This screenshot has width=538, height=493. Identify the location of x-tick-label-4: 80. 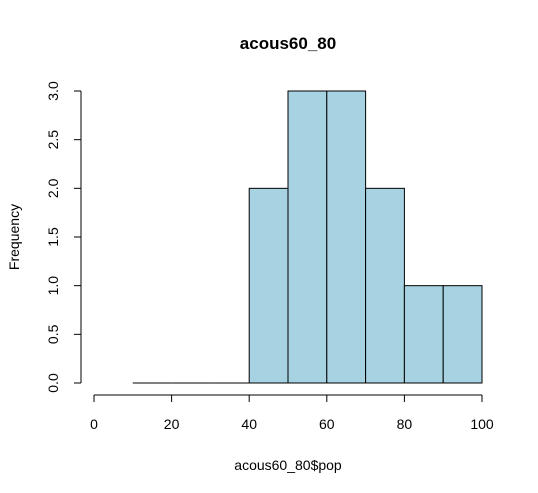
(405, 424).